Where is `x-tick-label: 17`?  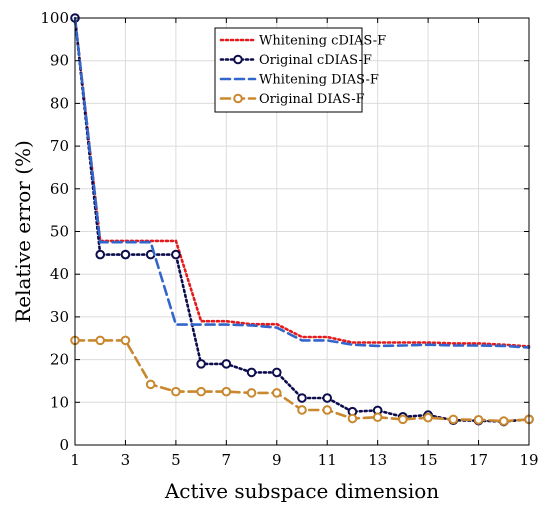
x-tick-label: 17 is located at coordinates (478, 460).